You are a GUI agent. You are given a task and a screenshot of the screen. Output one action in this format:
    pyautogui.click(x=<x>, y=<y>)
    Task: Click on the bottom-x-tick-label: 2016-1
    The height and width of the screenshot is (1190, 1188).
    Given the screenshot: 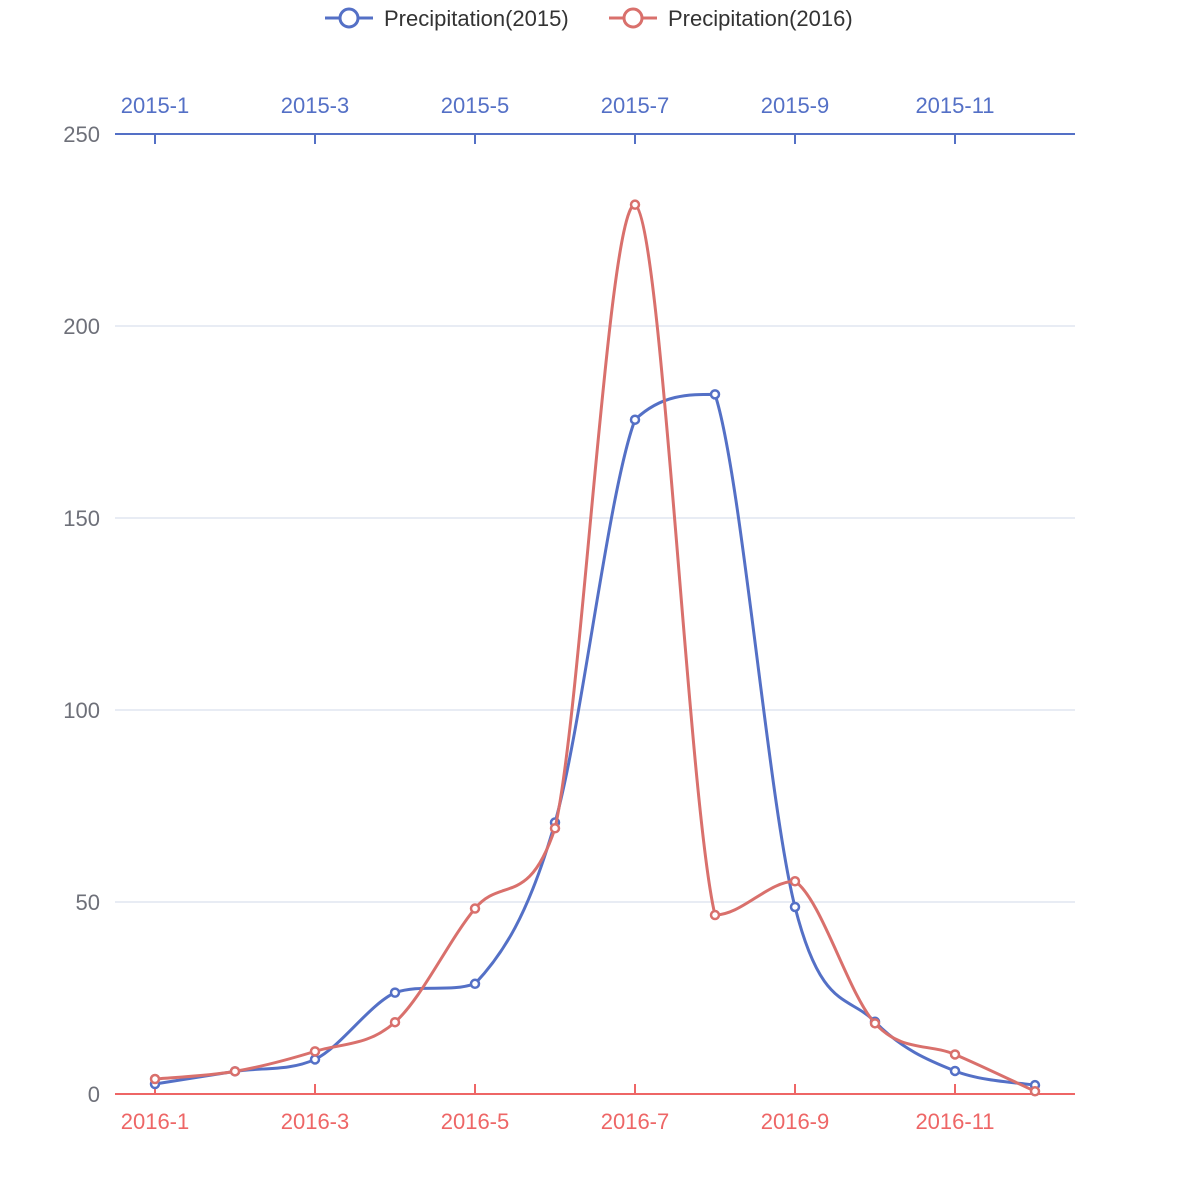 What is the action you would take?
    pyautogui.click(x=155, y=1121)
    